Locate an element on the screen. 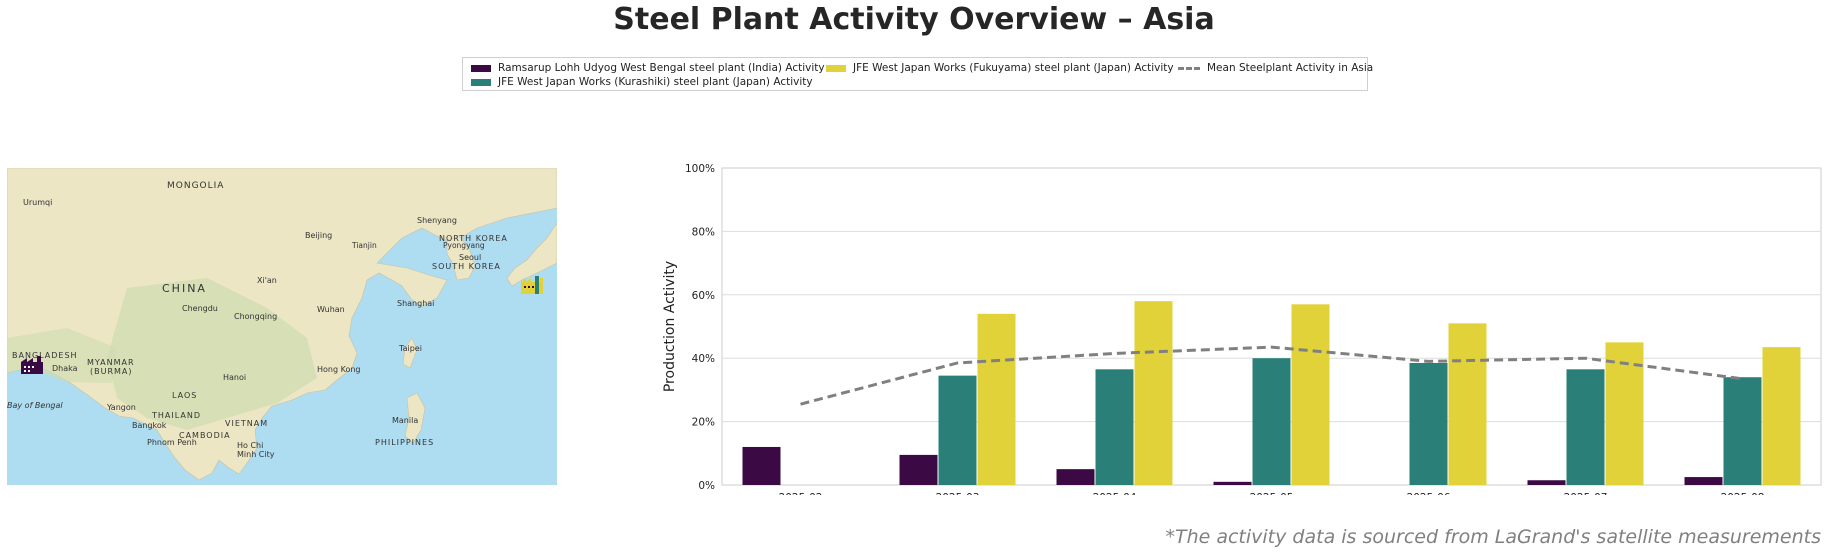  map-label-mongolia: MONGOLIA is located at coordinates (195, 186).